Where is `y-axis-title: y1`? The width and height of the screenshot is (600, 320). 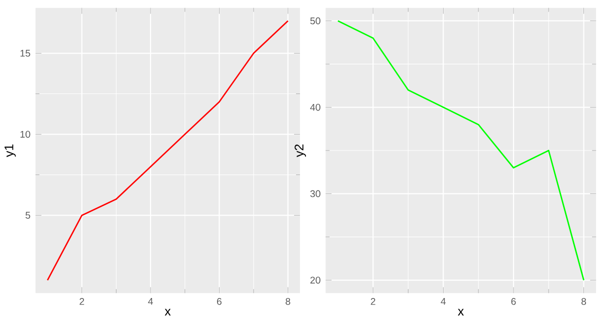 y-axis-title: y1 is located at coordinates (10, 151).